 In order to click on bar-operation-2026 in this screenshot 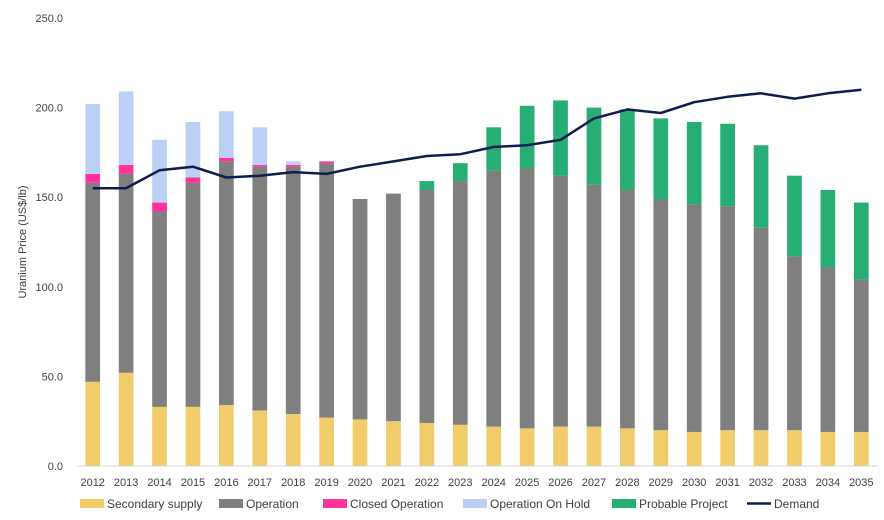, I will do `click(560, 301)`.